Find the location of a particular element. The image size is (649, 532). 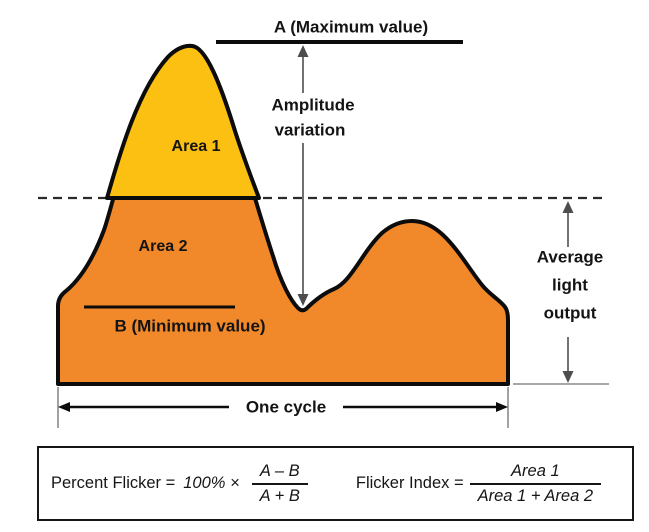

average-label-line1: Average is located at coordinates (570, 257).